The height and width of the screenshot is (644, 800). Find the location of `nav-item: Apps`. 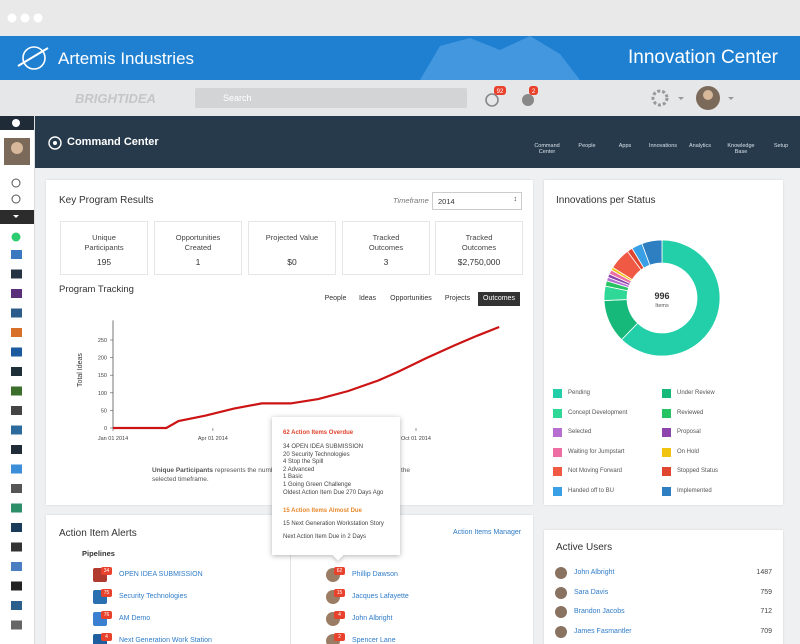

nav-item: Apps is located at coordinates (625, 146).